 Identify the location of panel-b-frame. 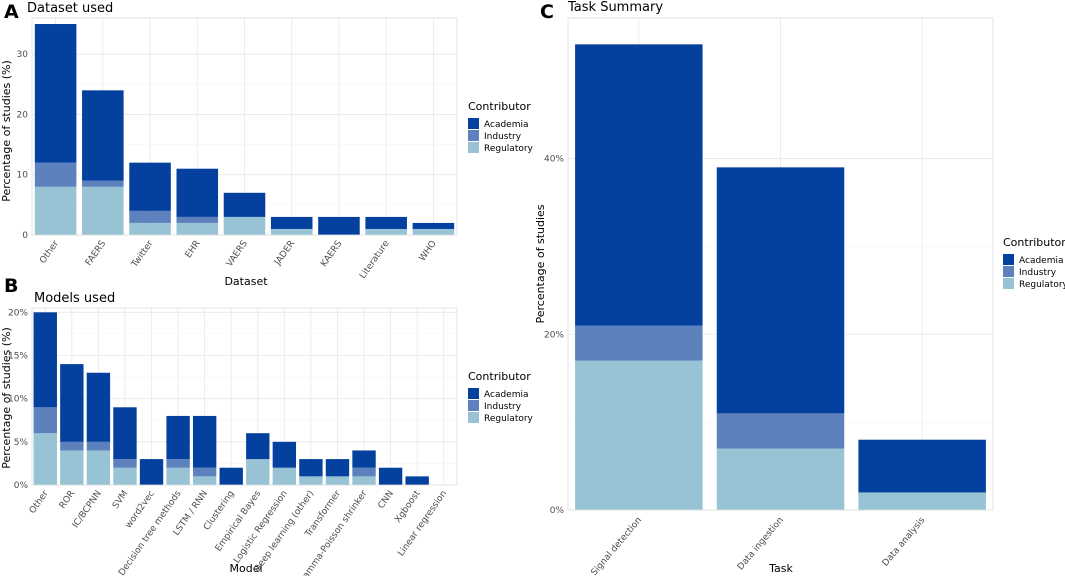
(244, 396).